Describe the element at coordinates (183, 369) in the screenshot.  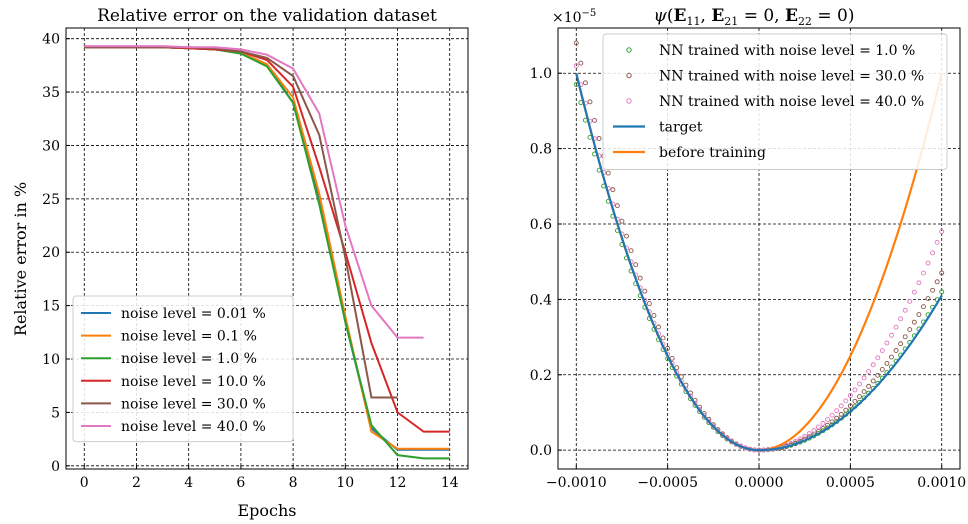
I see `left-legend-box` at that location.